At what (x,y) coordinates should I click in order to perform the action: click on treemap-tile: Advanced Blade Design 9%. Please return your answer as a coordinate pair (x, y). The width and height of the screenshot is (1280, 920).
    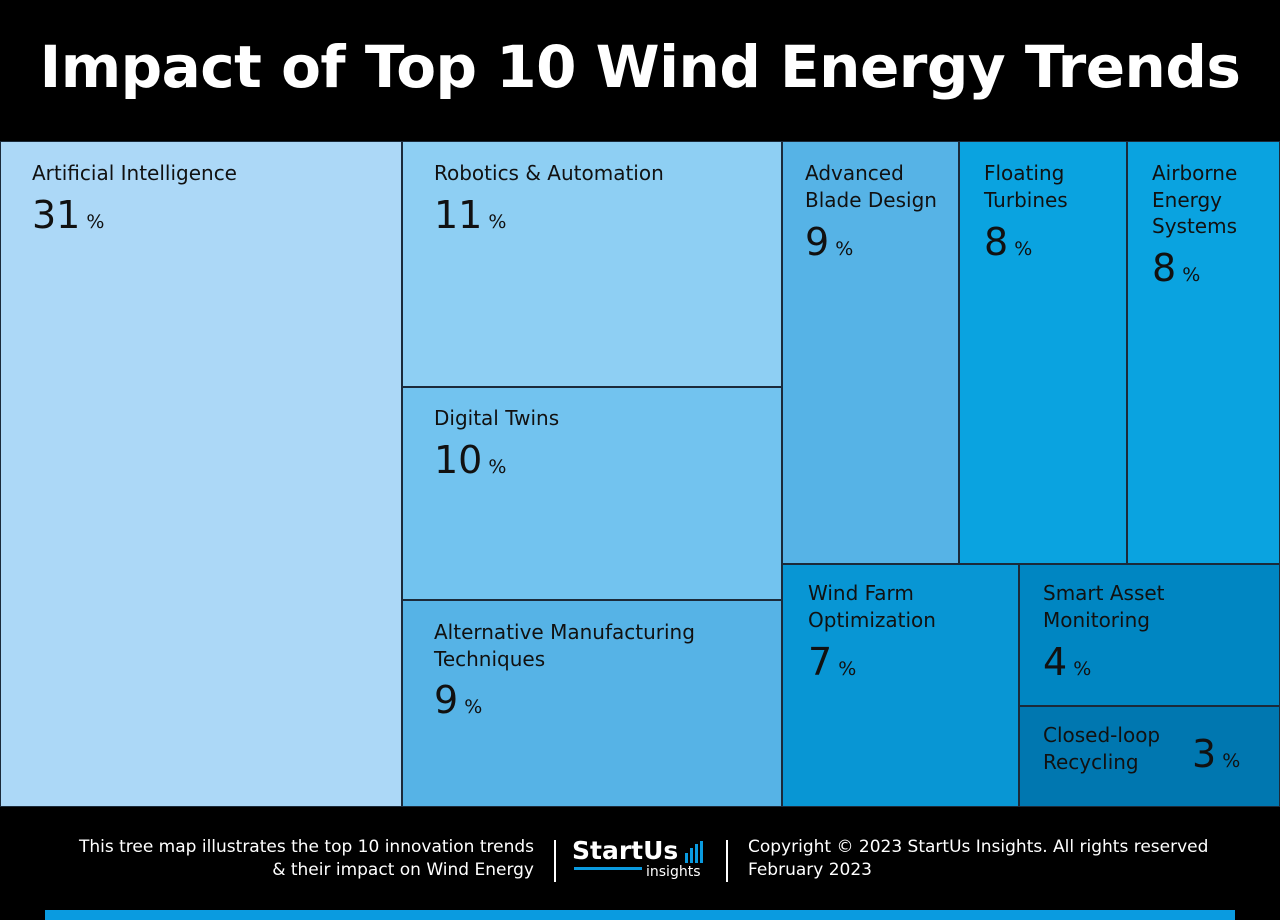
    Looking at the image, I should click on (870, 352).